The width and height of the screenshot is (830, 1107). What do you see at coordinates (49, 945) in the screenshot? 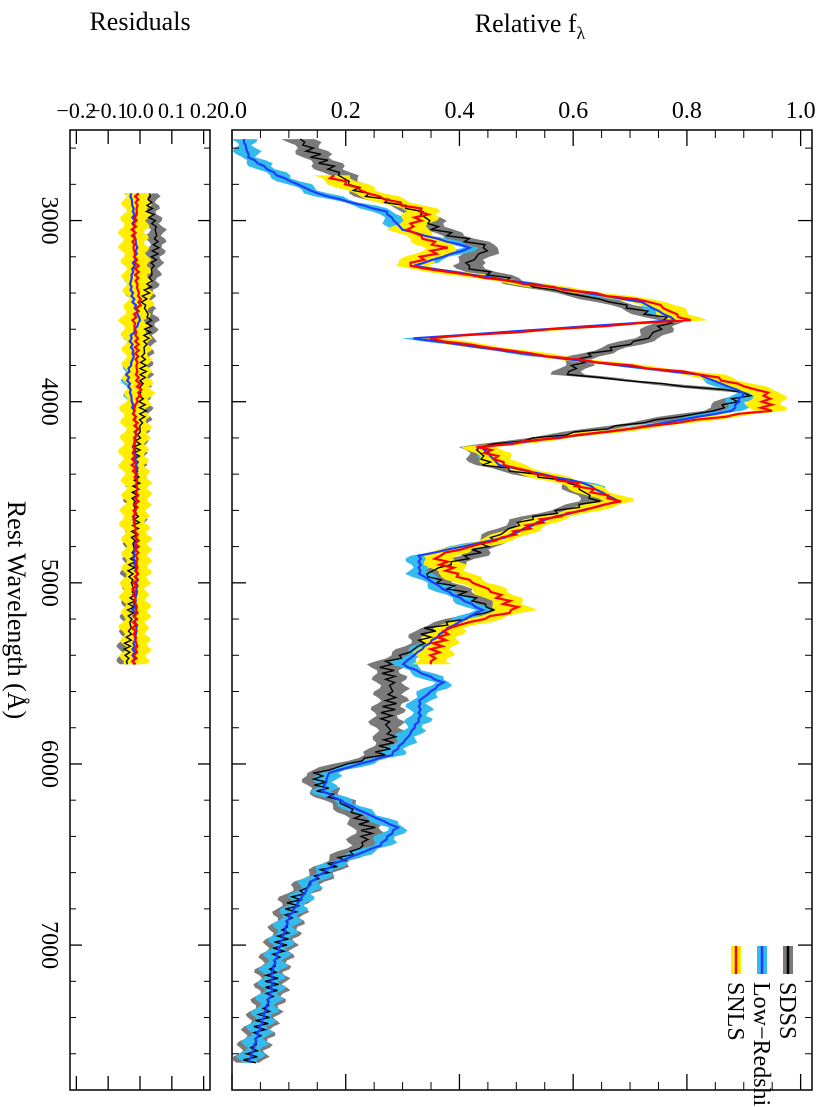
I see `x-tick-label: 7000` at bounding box center [49, 945].